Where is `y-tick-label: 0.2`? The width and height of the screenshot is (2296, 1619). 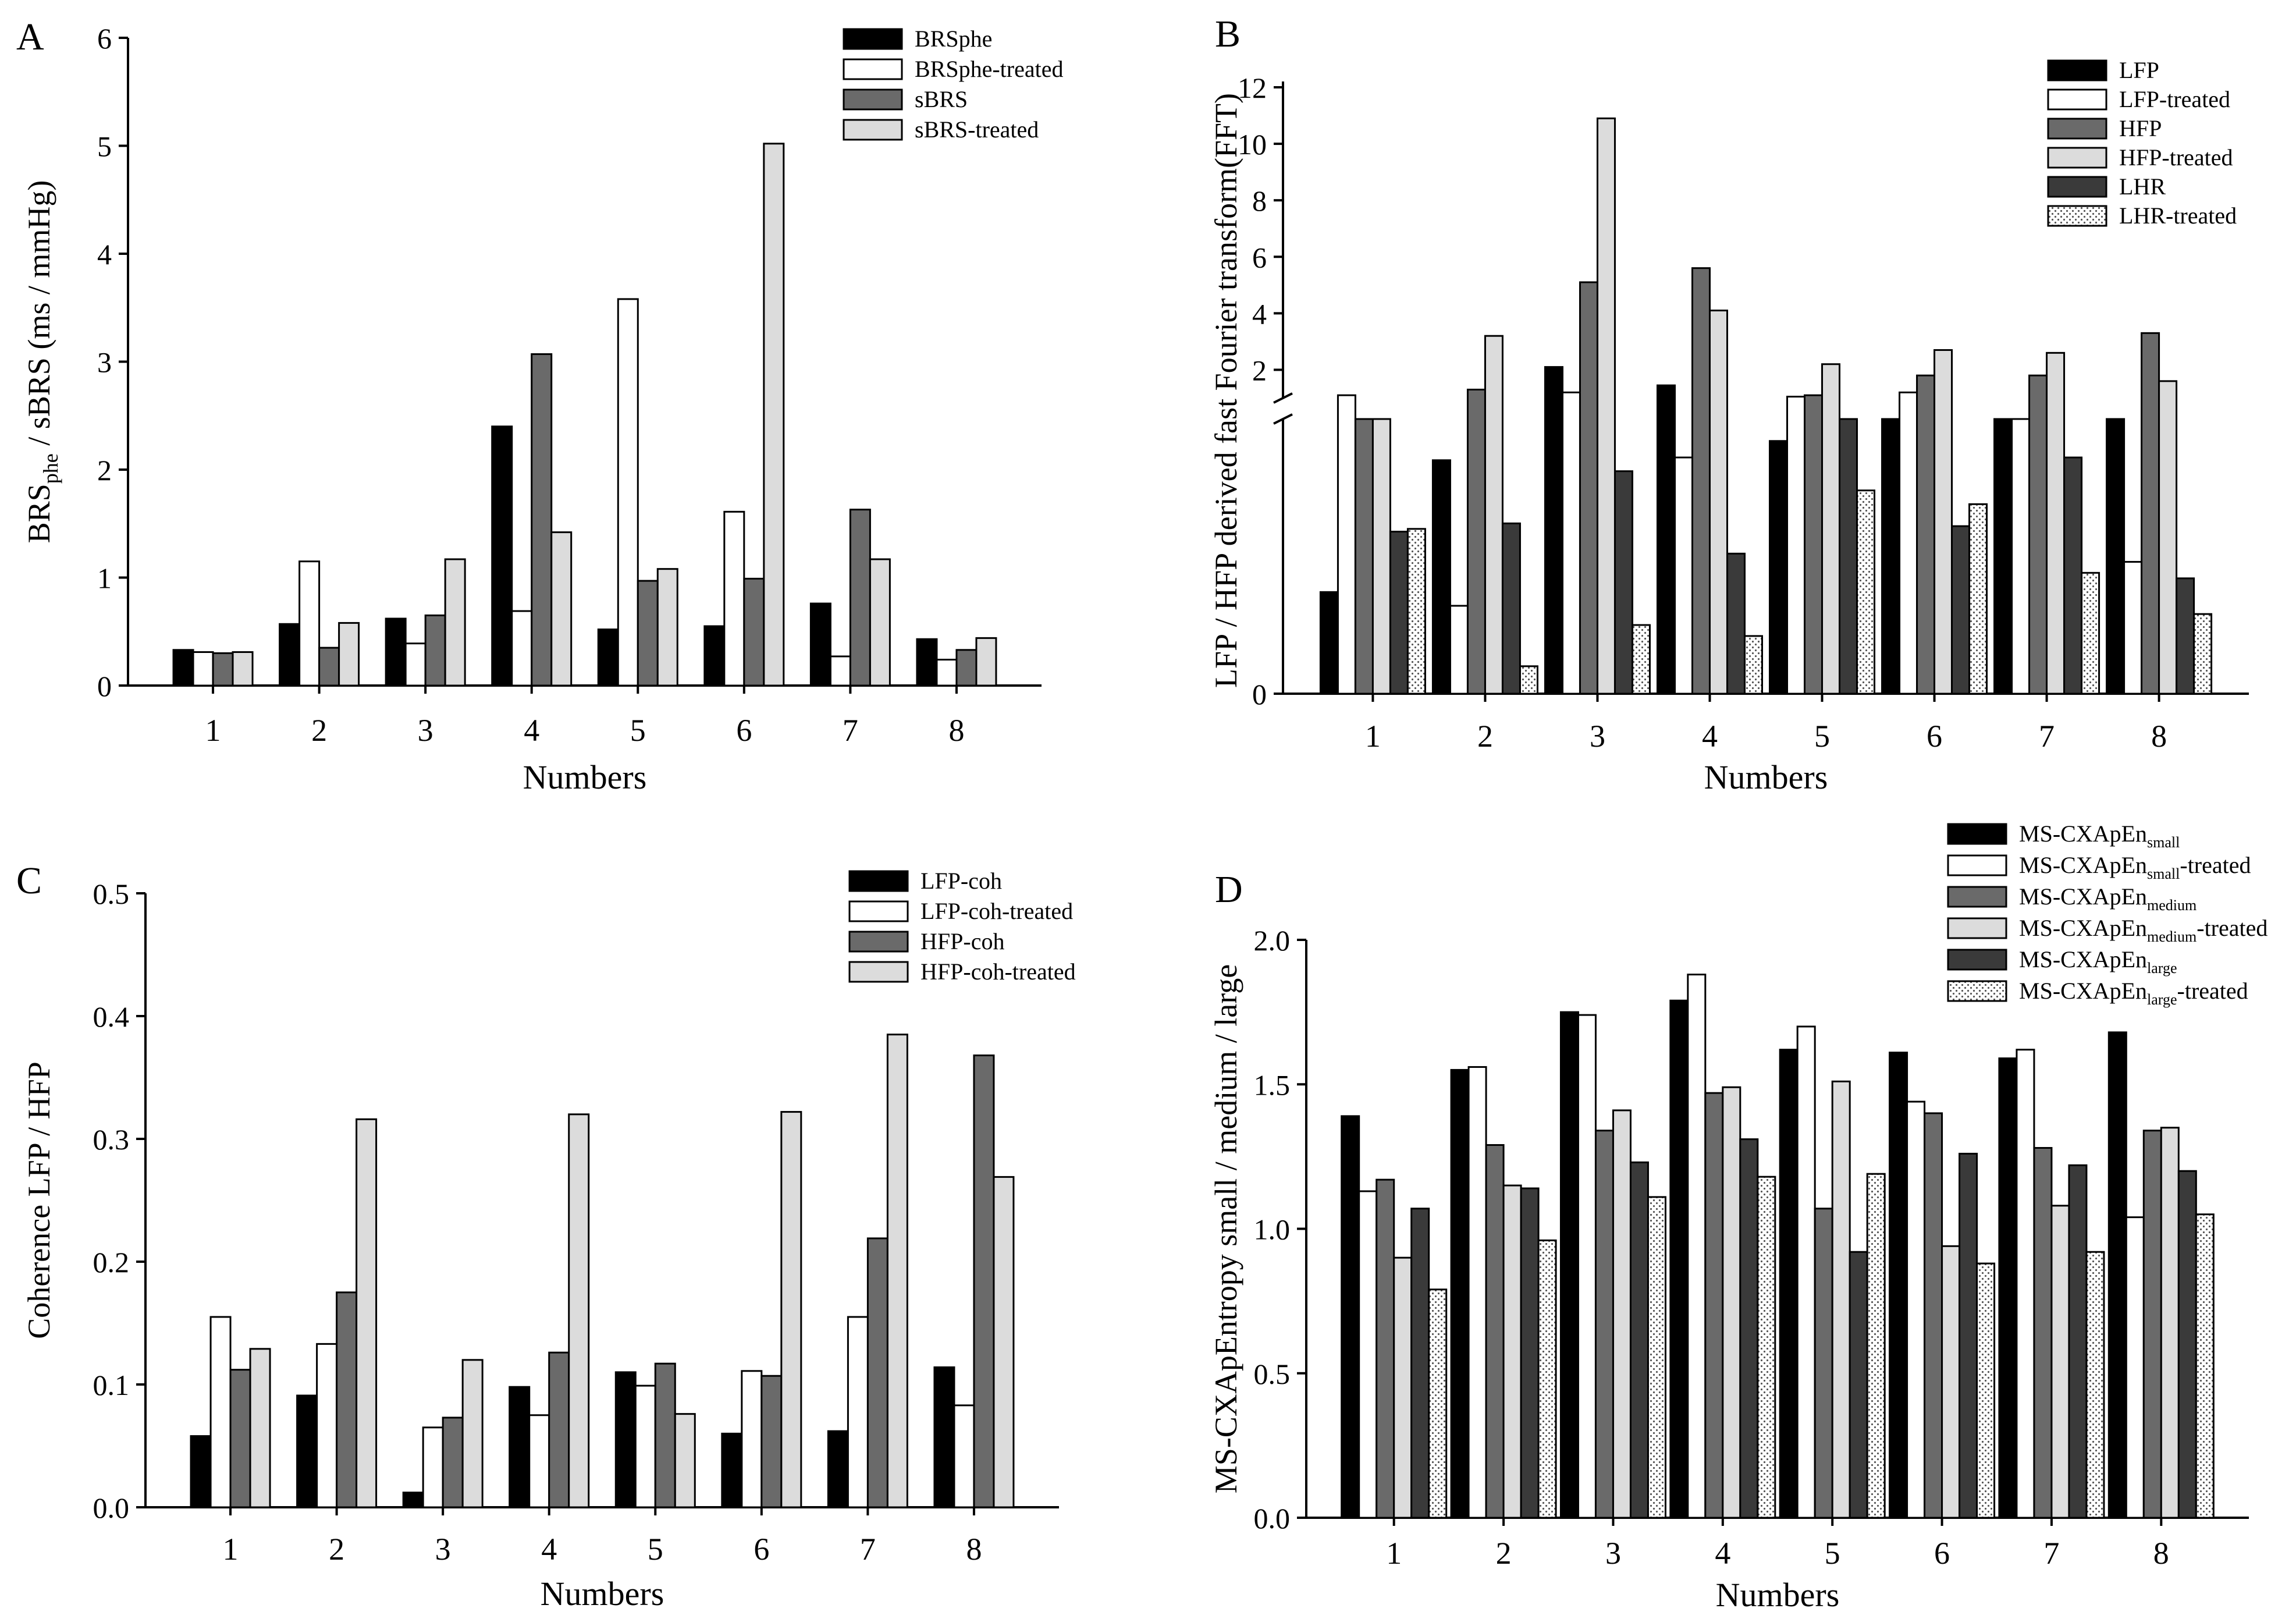 y-tick-label: 0.2 is located at coordinates (112, 1262).